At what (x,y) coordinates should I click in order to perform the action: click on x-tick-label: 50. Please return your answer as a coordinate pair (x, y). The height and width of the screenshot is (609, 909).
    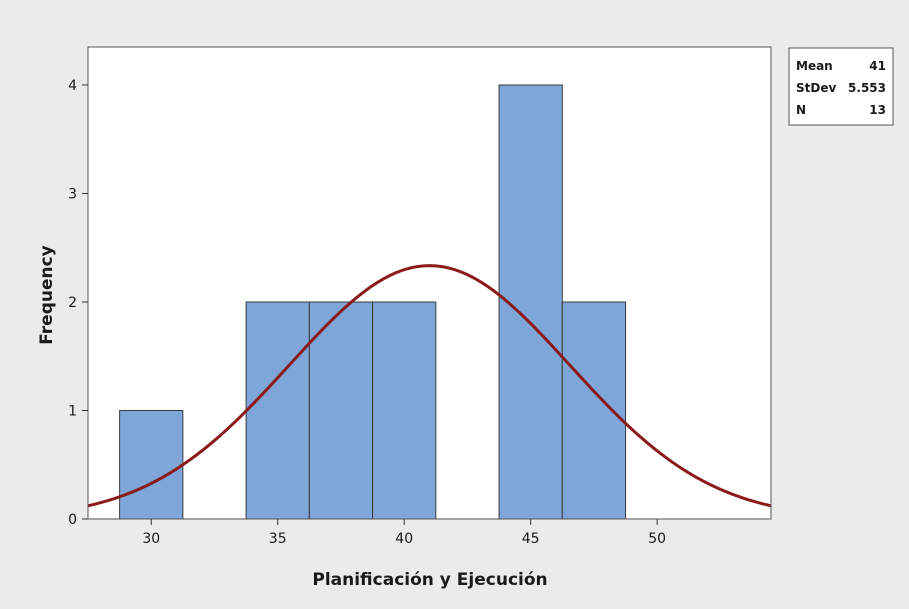
    Looking at the image, I should click on (657, 539).